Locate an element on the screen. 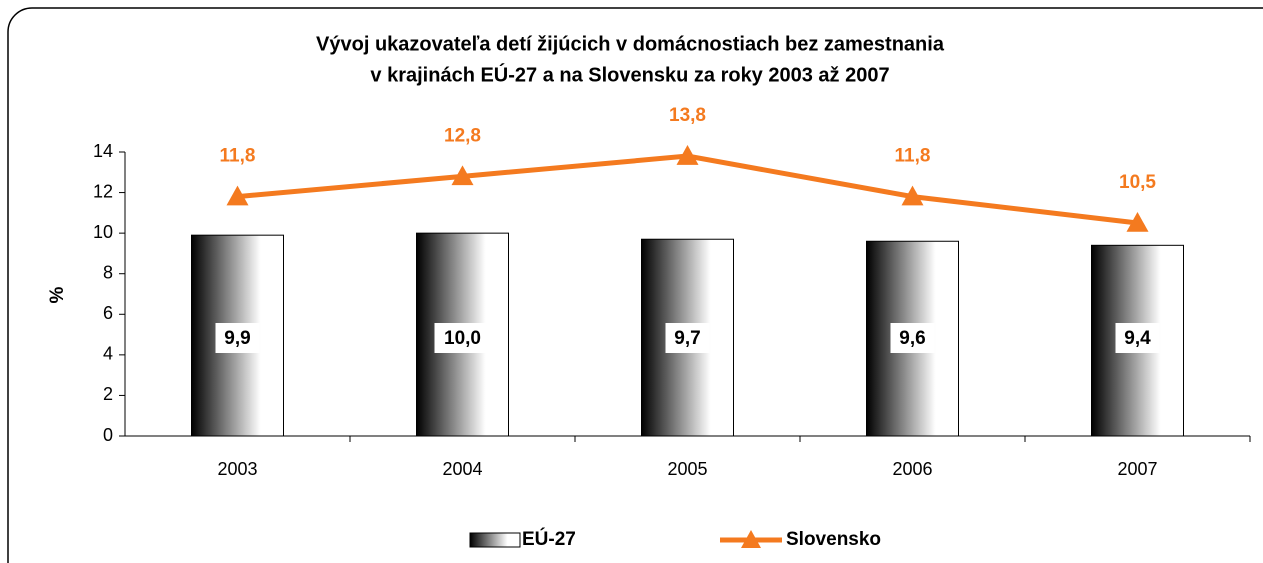  y-tick-label: 0 is located at coordinates (108, 435).